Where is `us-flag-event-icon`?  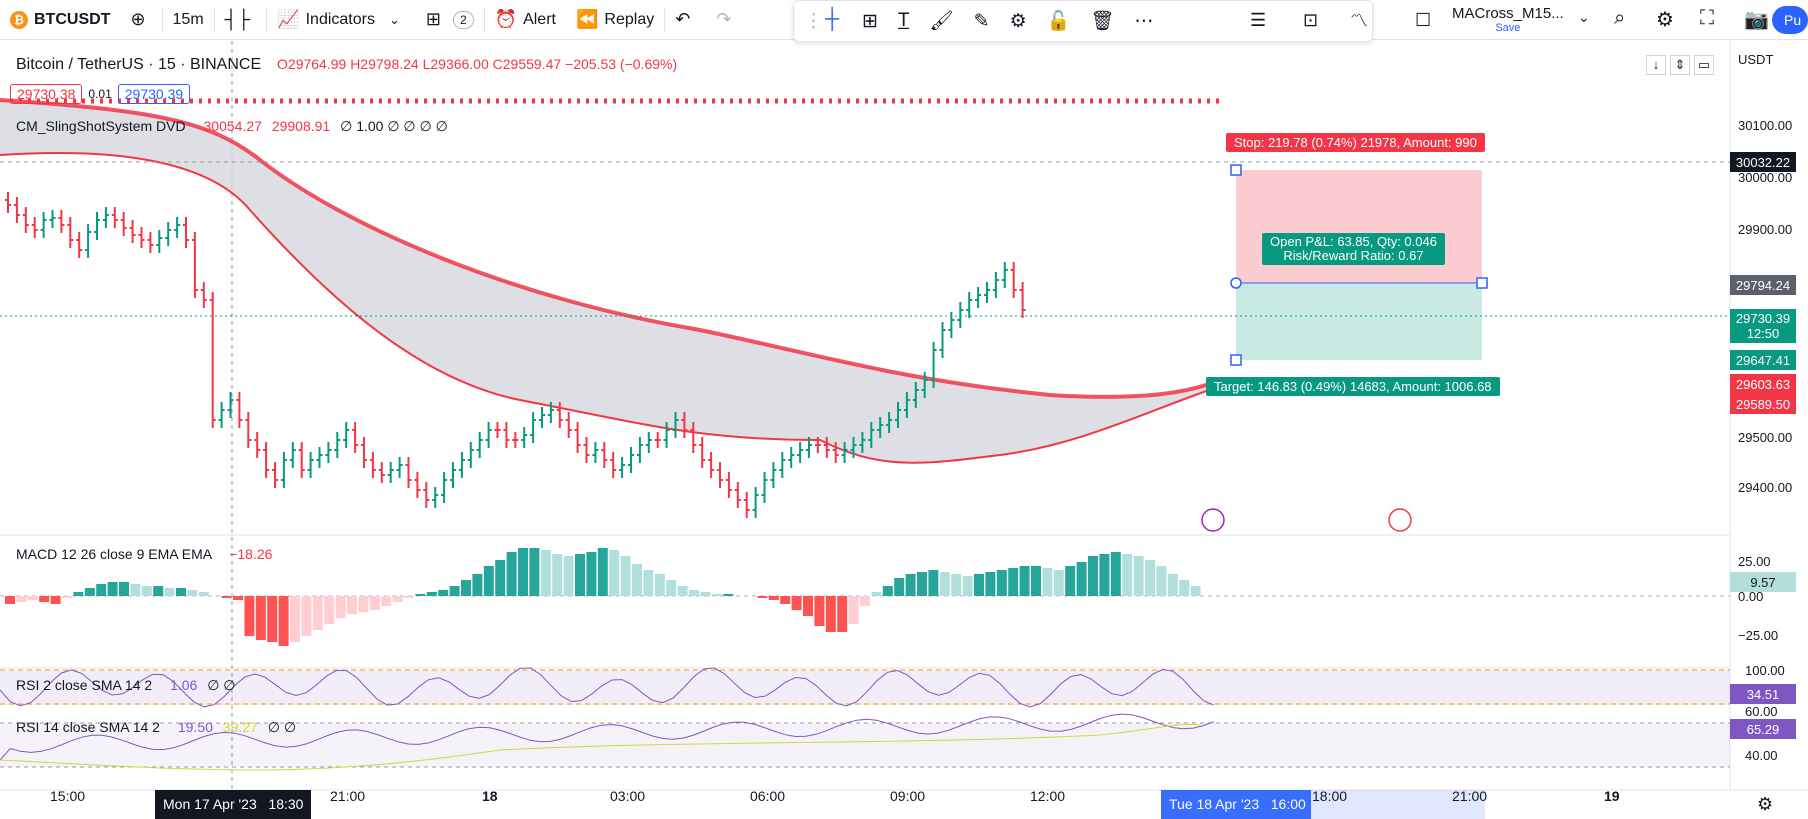 us-flag-event-icon is located at coordinates (1400, 520).